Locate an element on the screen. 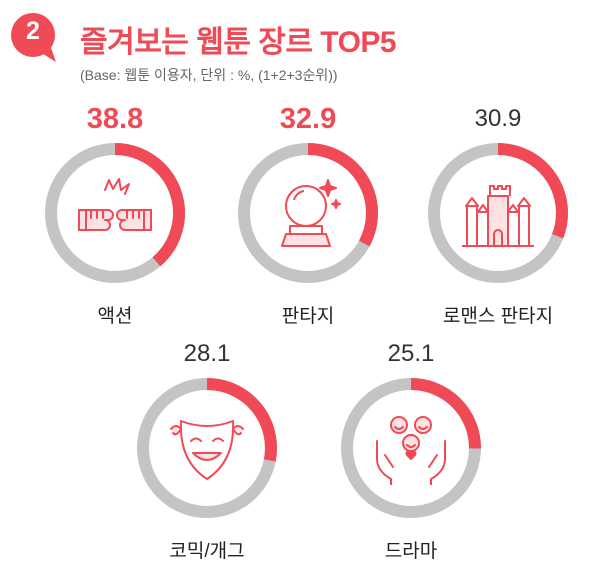 The height and width of the screenshot is (584, 600). badge-number: 2 is located at coordinates (33, 31).